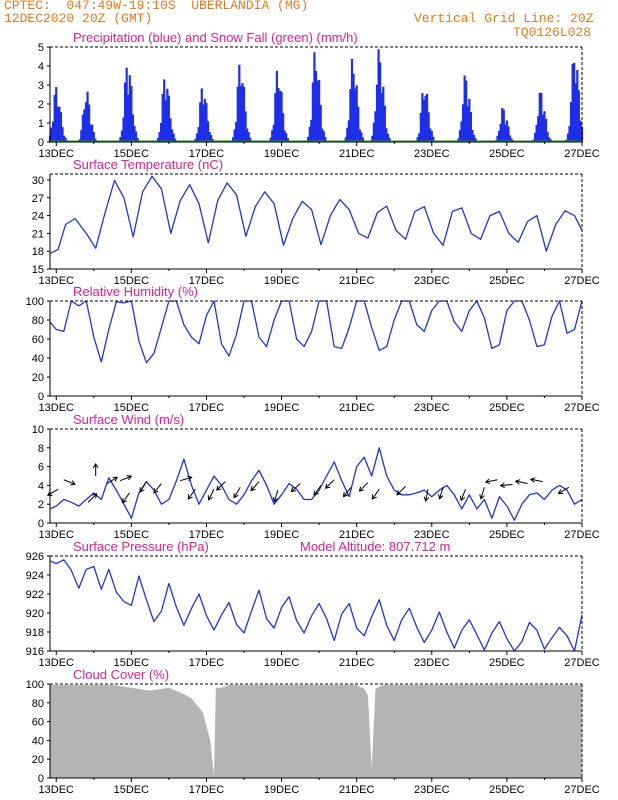 This screenshot has height=800, width=618. I want to click on pressure-xtick-label: 19DEC, so click(282, 663).